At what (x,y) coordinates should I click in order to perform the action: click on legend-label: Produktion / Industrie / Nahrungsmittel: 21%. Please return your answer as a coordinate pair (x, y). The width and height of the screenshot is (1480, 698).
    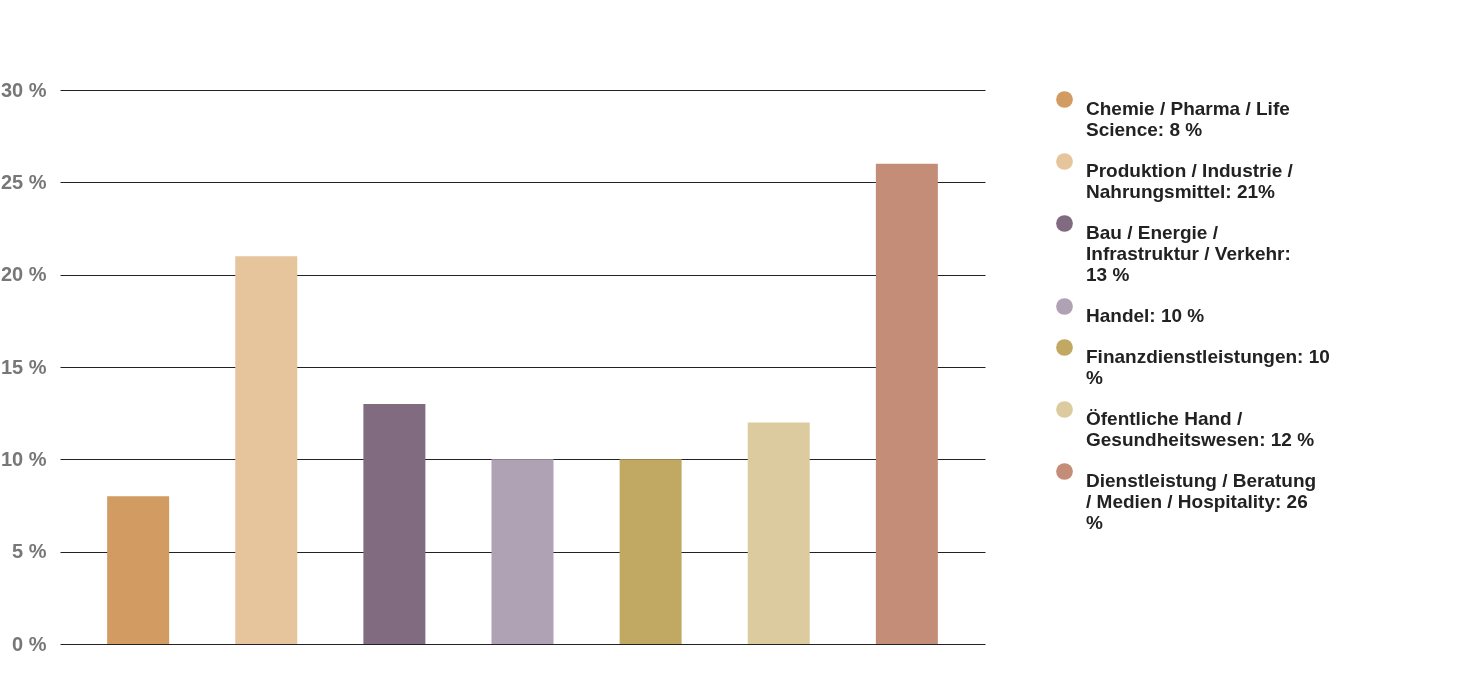
    Looking at the image, I should click on (1190, 180).